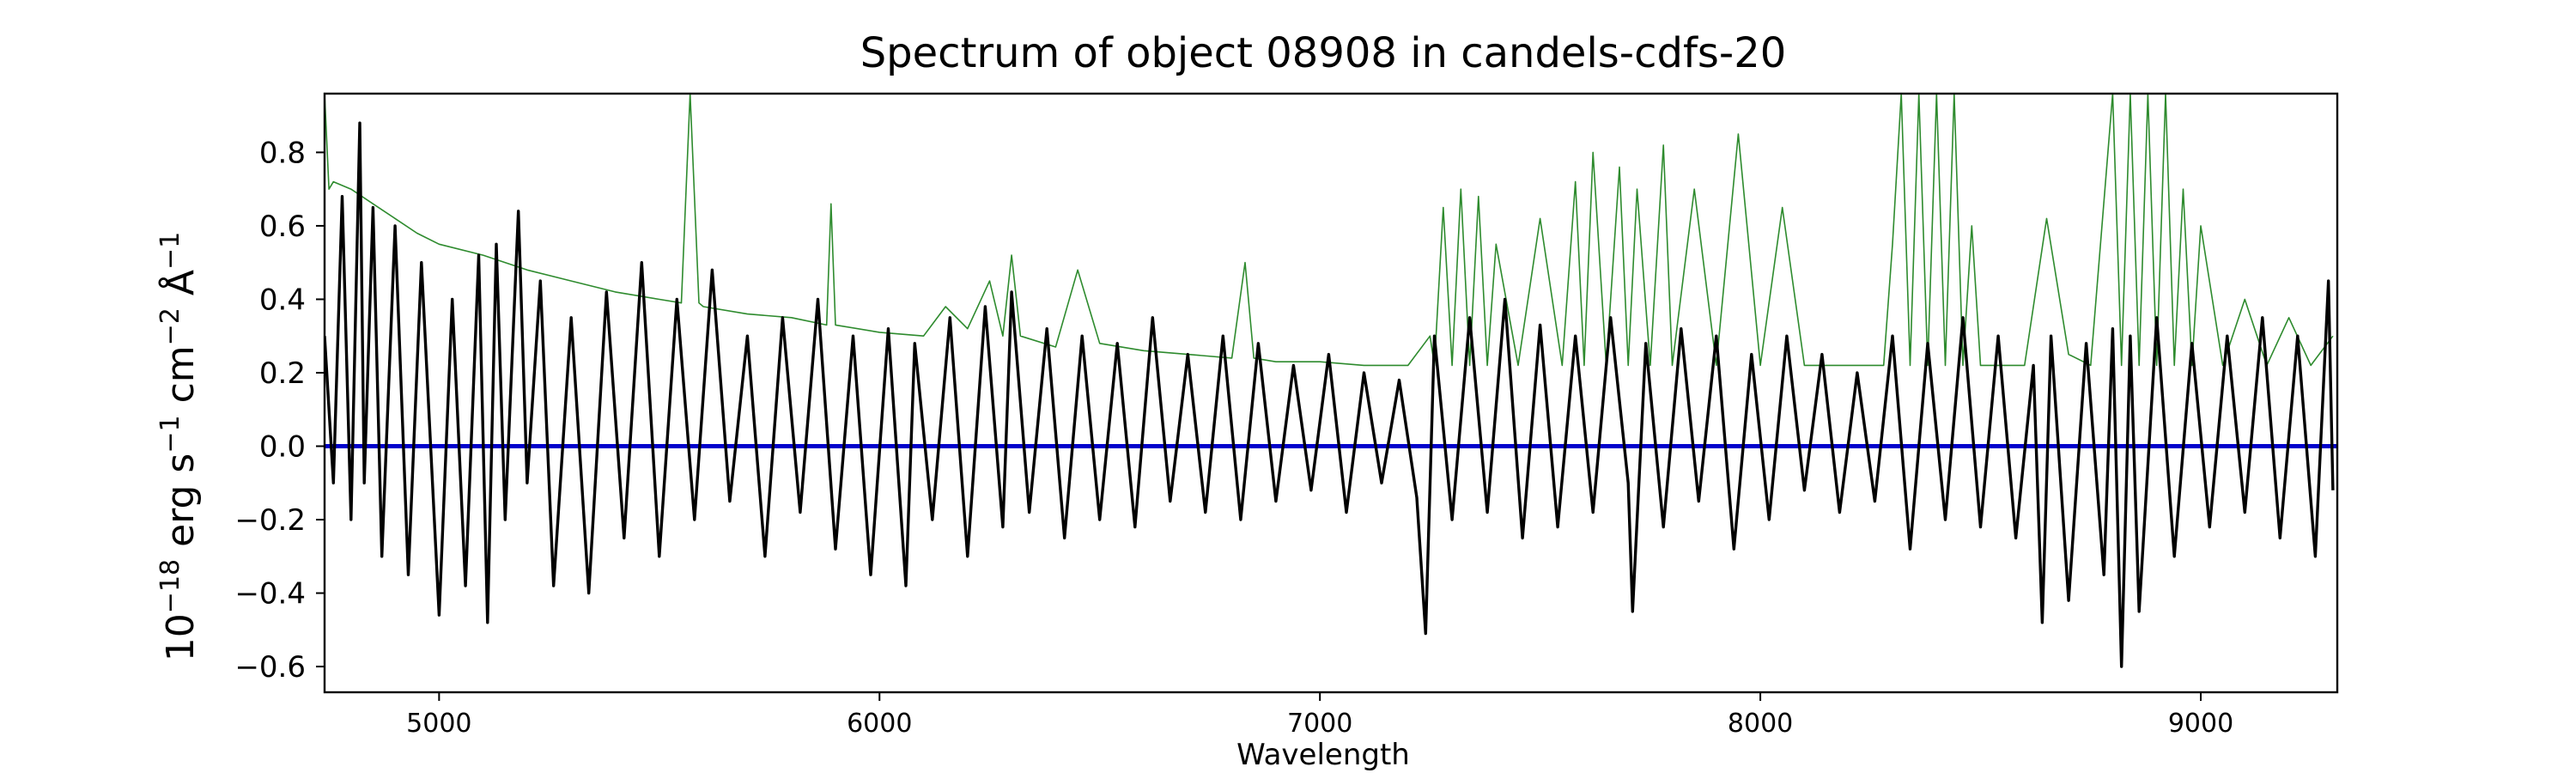 This screenshot has width=2576, height=773. I want to click on y-axis-label-exp3: −2, so click(170, 326).